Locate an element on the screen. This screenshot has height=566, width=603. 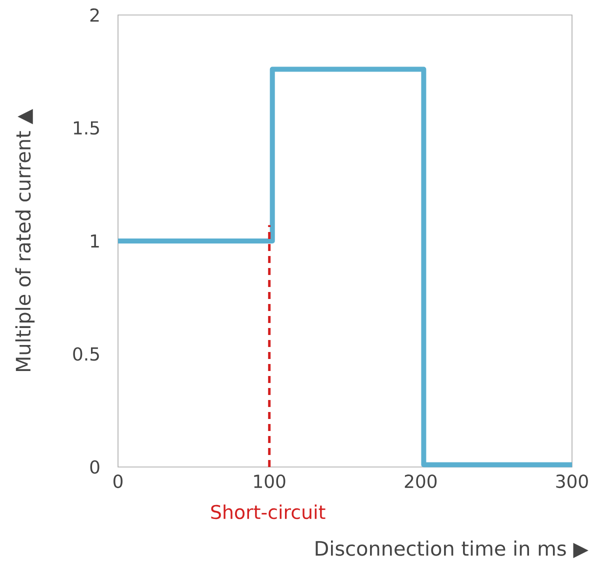
x-axis-title: Disconnection time in ms ▶ is located at coordinates (452, 549).